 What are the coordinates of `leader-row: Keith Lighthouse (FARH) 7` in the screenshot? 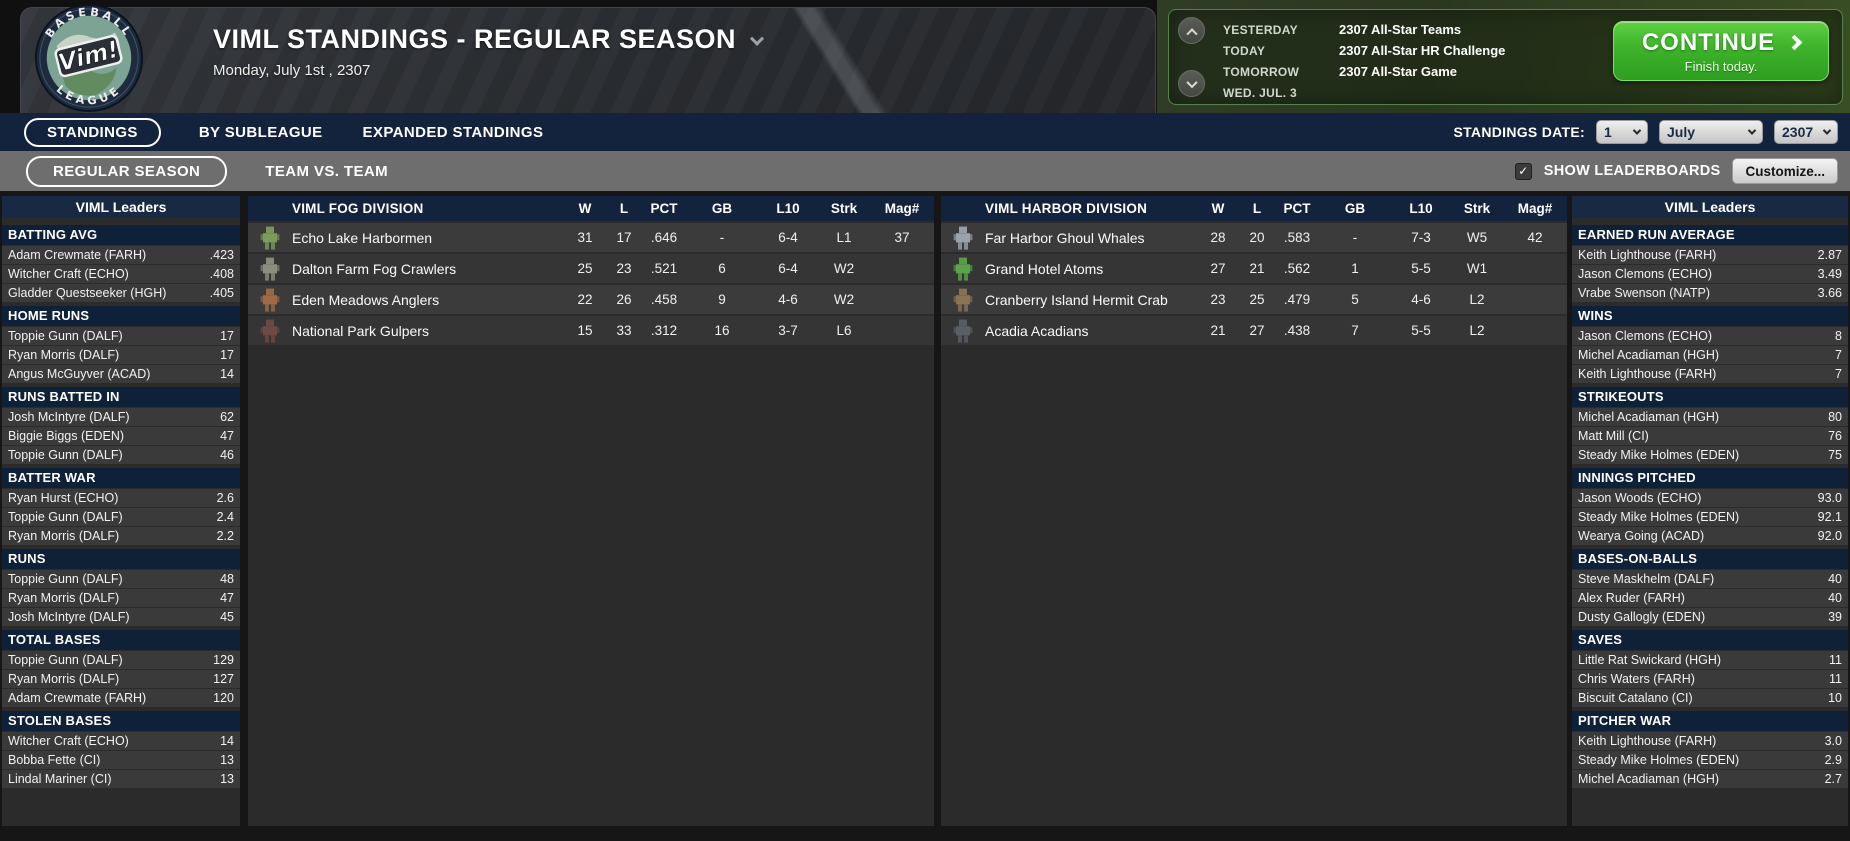 It's located at (1710, 374).